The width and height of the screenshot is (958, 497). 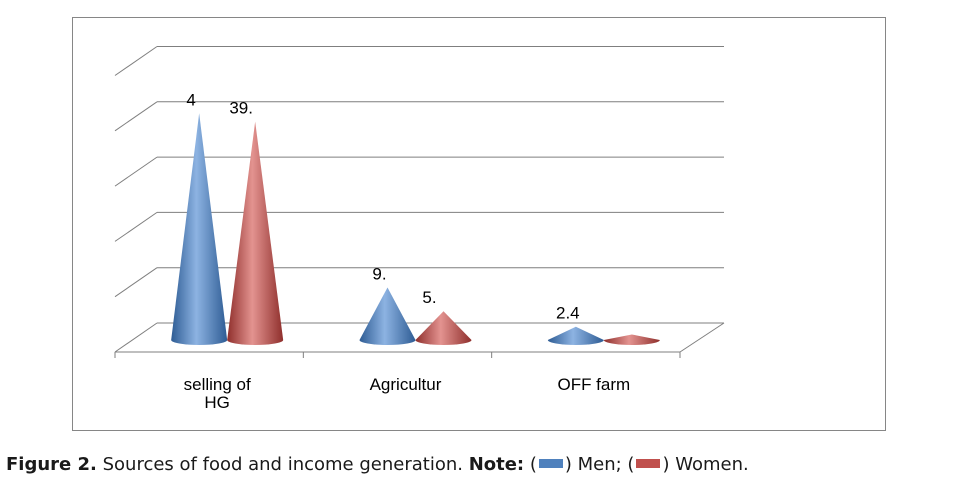 I want to click on floor-right-edge, so click(x=702, y=337).